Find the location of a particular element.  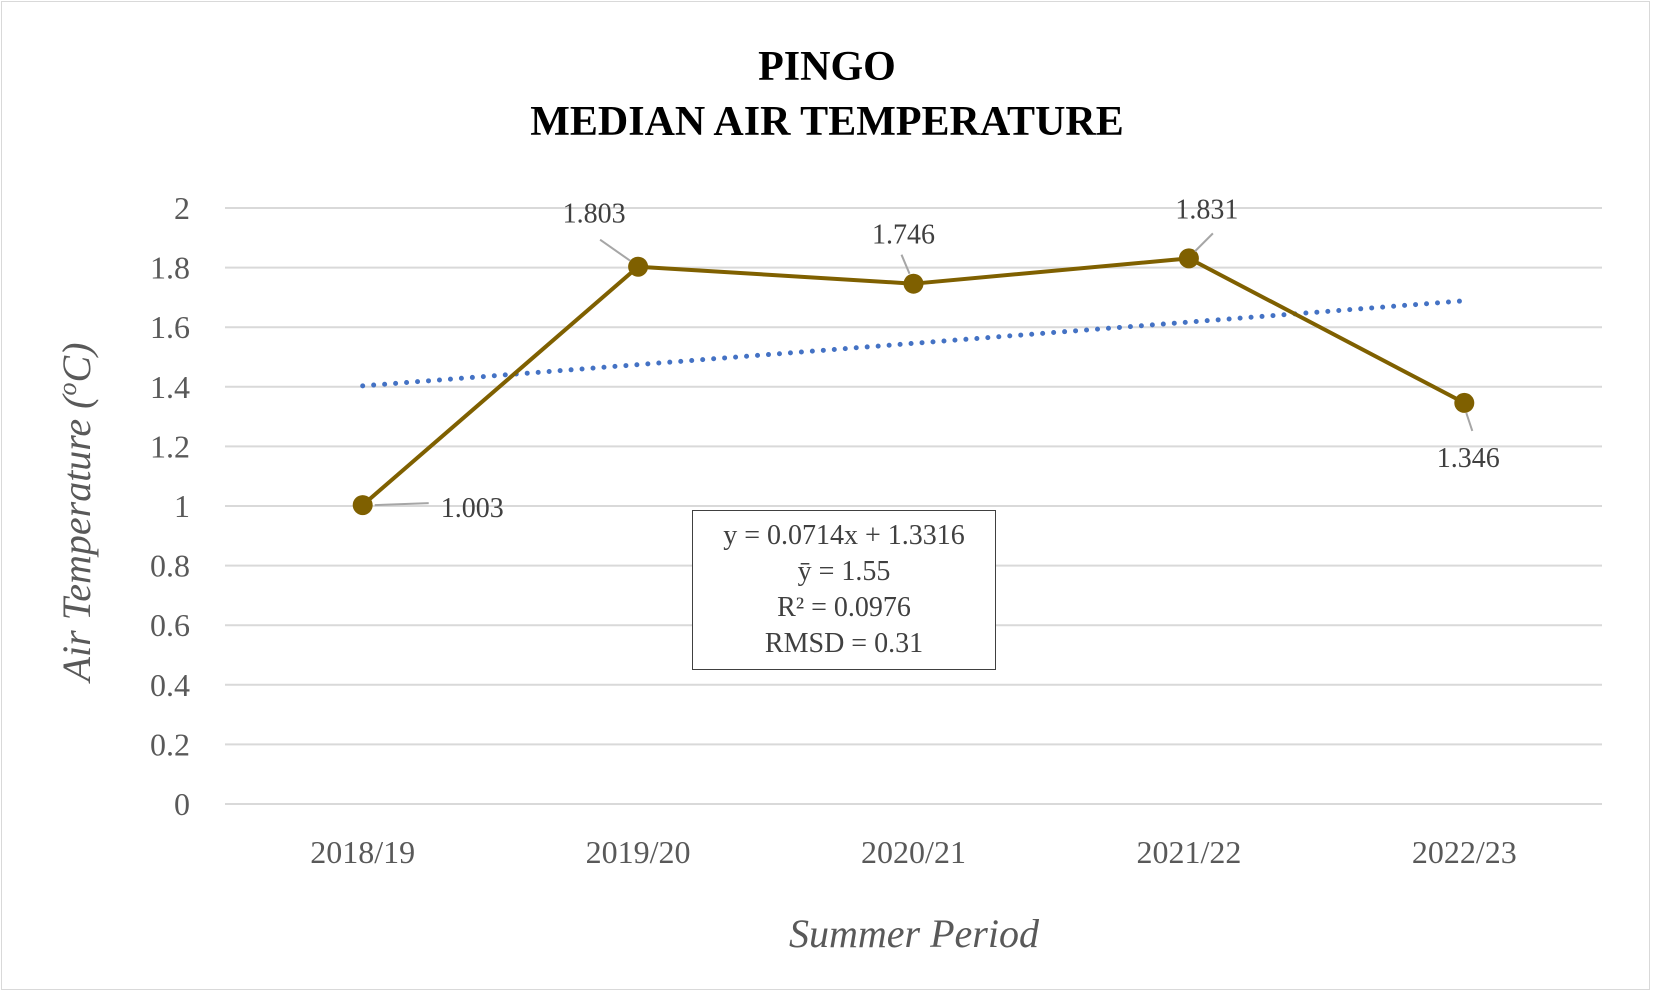

mean-value: ȳ = 1.55 is located at coordinates (844, 571).